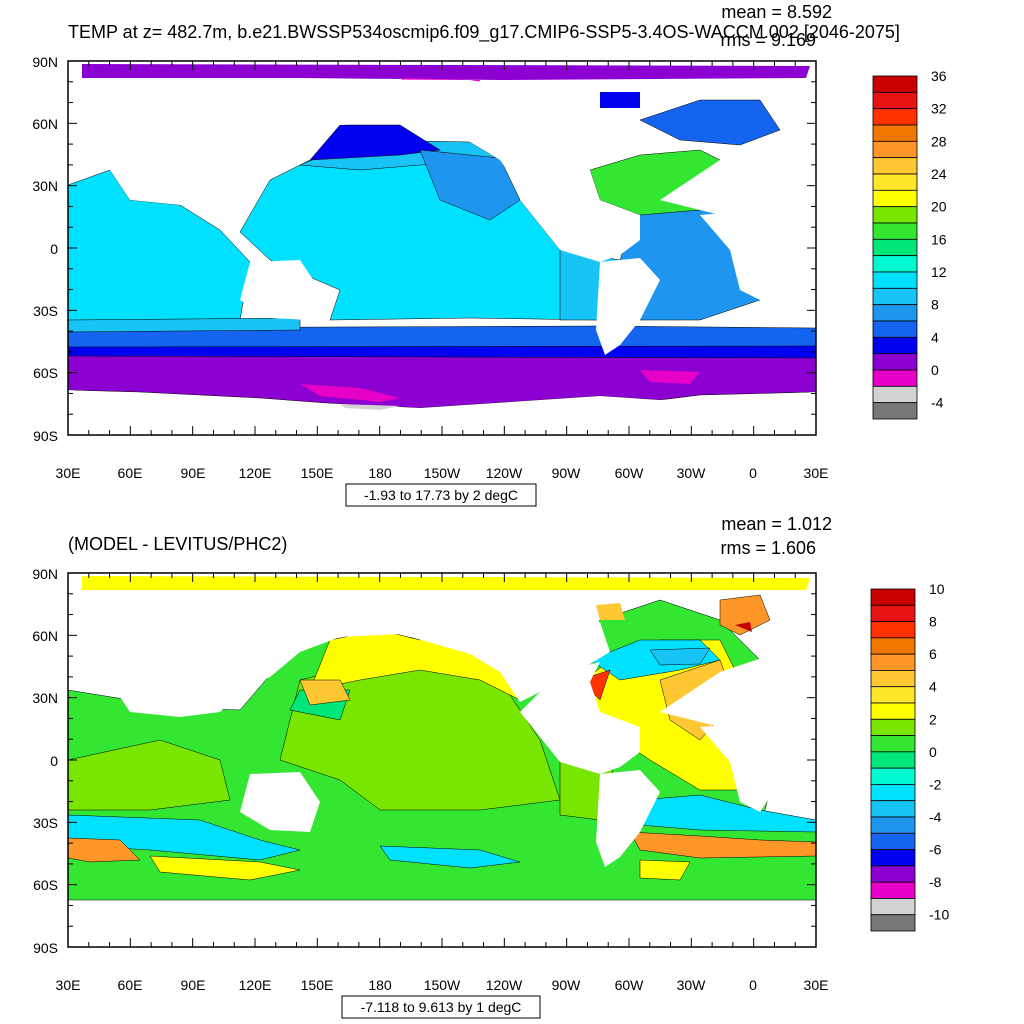 The height and width of the screenshot is (1024, 1024). What do you see at coordinates (939, 915) in the screenshot?
I see `colorbar-label: -10` at bounding box center [939, 915].